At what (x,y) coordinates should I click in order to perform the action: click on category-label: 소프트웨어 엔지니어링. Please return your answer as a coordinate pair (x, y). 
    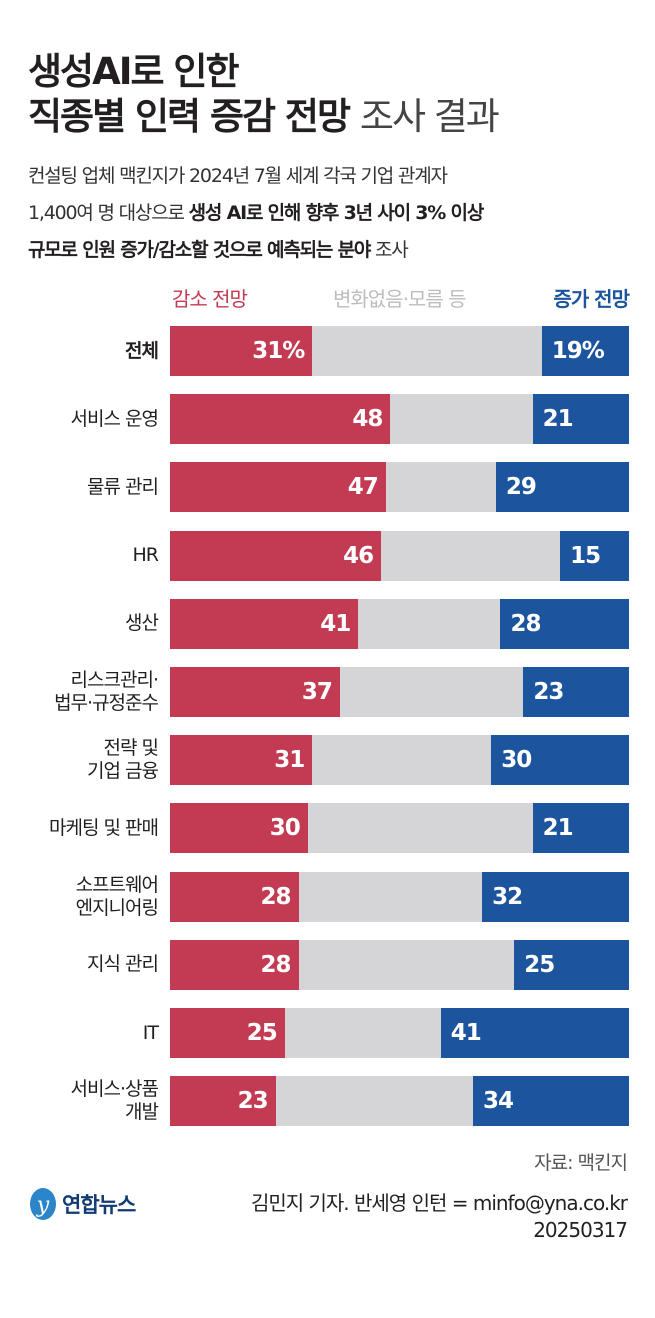
    Looking at the image, I should click on (117, 896).